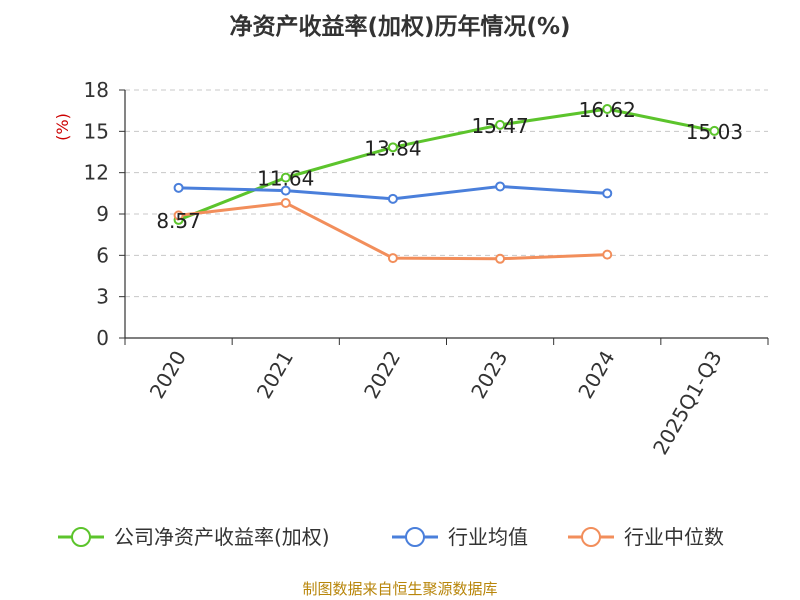  What do you see at coordinates (674, 537) in the screenshot?
I see `legend-label: 行业中位数` at bounding box center [674, 537].